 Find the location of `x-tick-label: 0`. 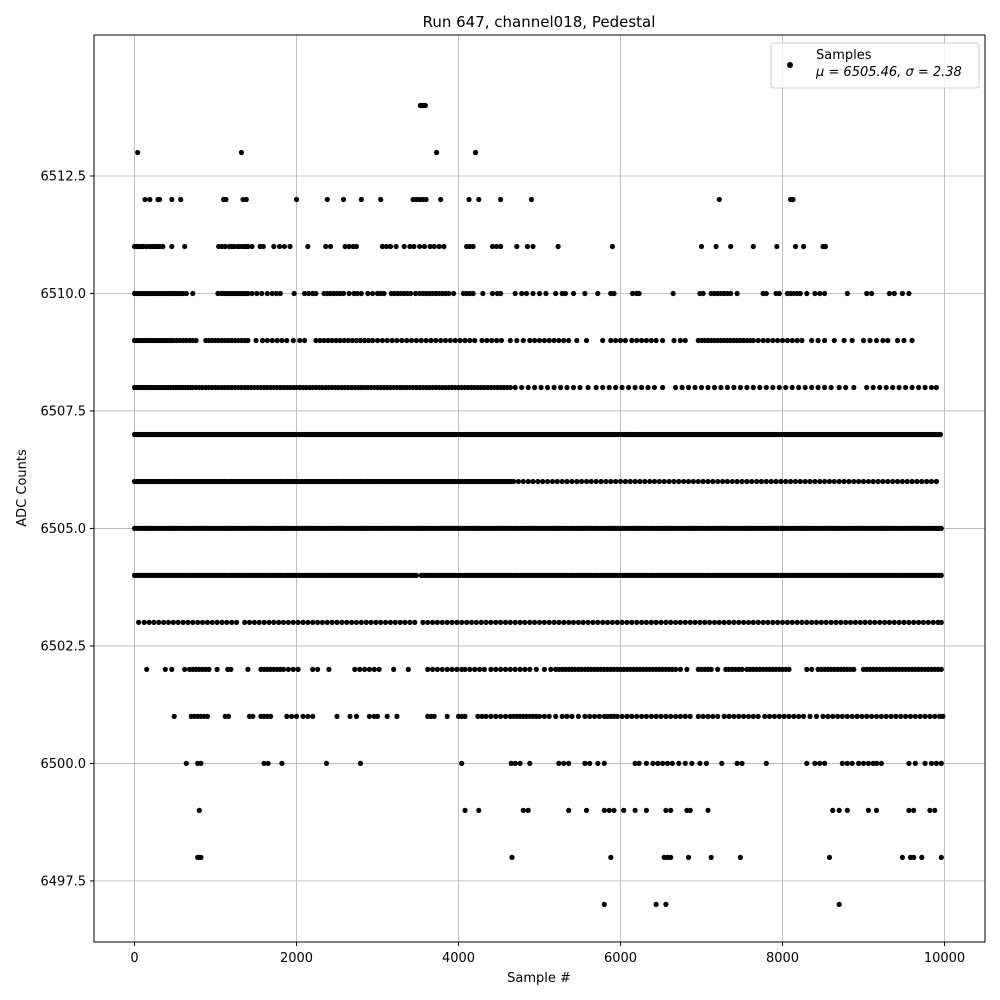

x-tick-label: 0 is located at coordinates (134, 958).